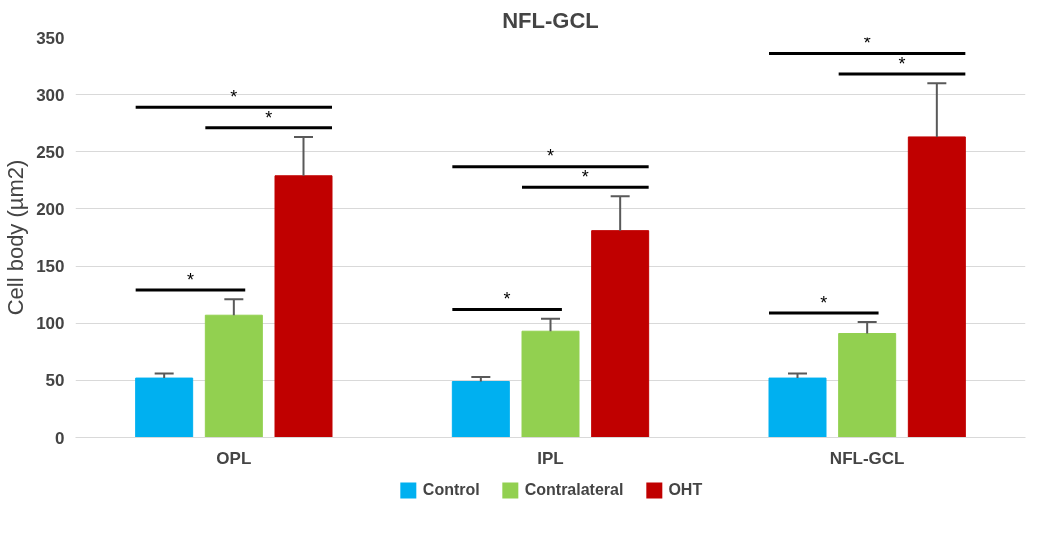  Describe the element at coordinates (50, 324) in the screenshot. I see `y-tick-label: 100` at that location.